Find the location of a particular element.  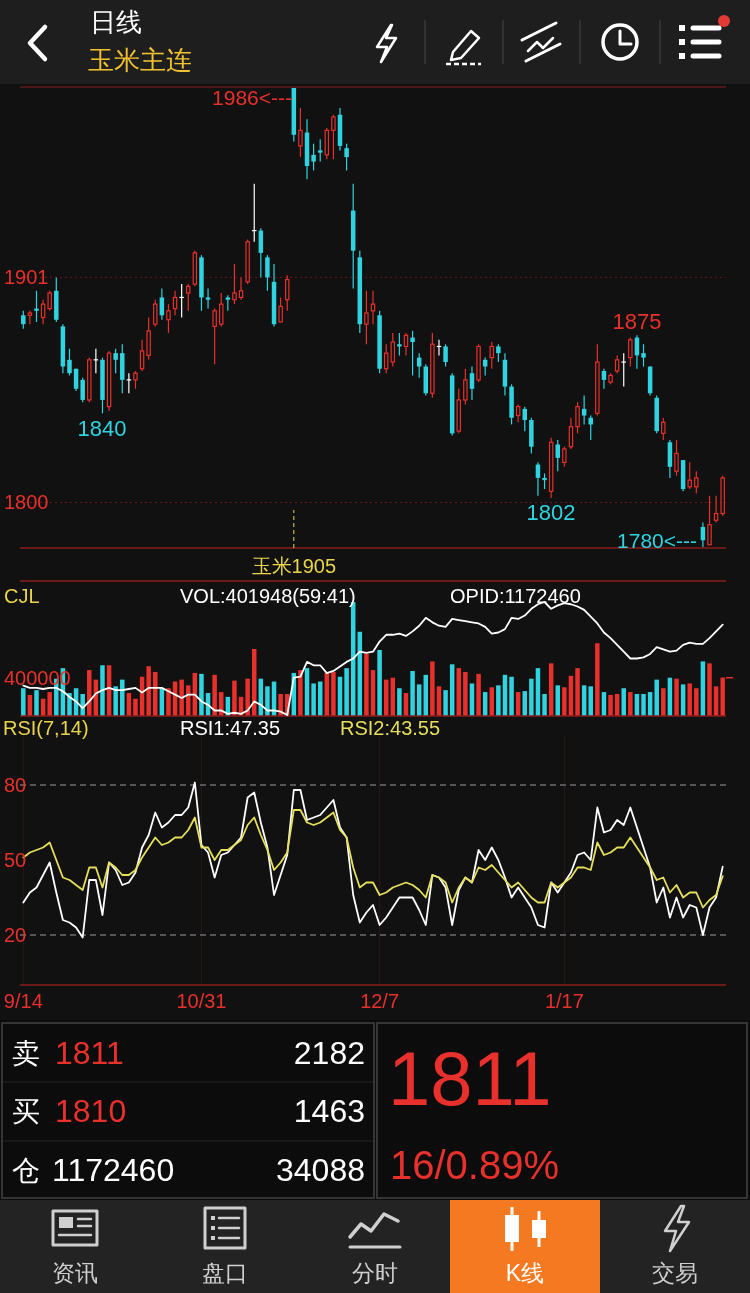

text: 1463 is located at coordinates (329, 1111).